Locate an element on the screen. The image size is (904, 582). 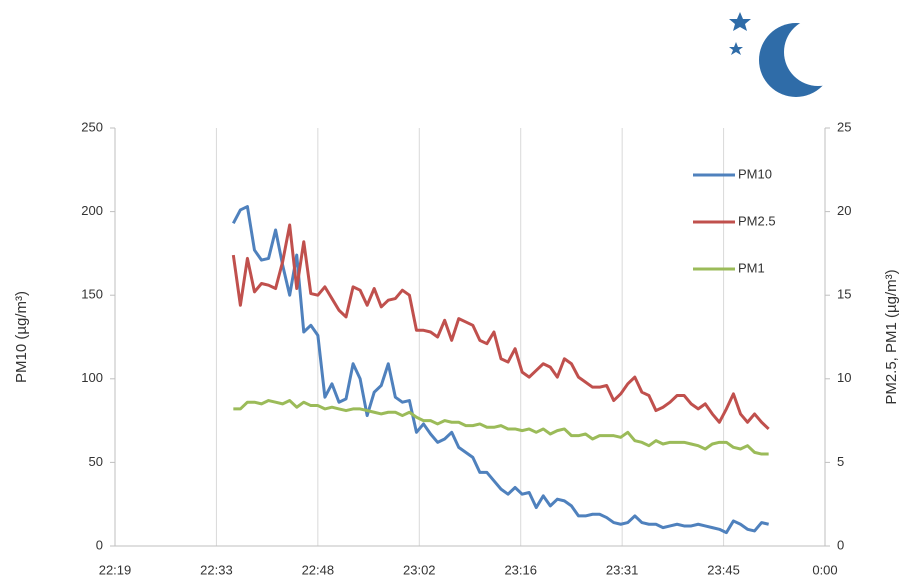
moon-icon is located at coordinates (781, 54).